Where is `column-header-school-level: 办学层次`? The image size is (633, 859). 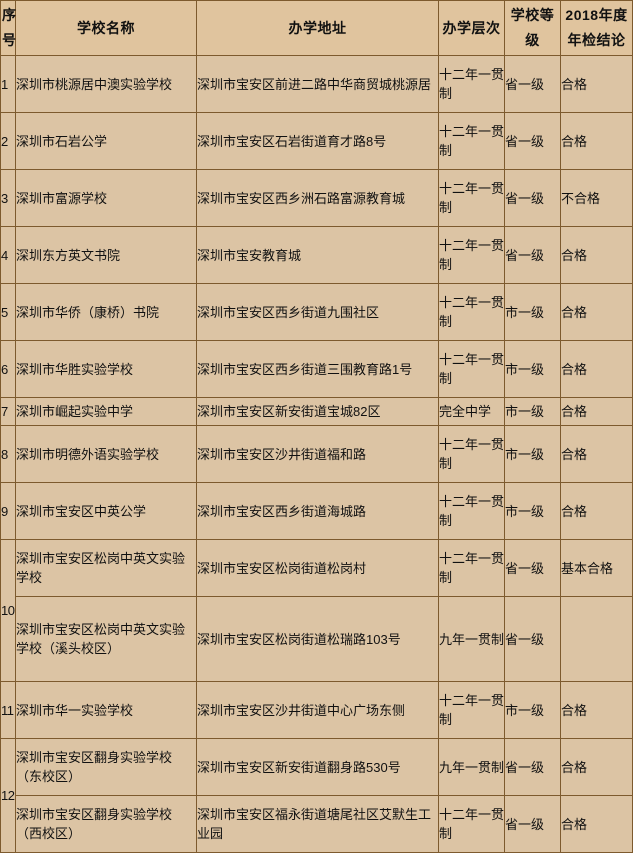
column-header-school-level: 办学层次 is located at coordinates (471, 28).